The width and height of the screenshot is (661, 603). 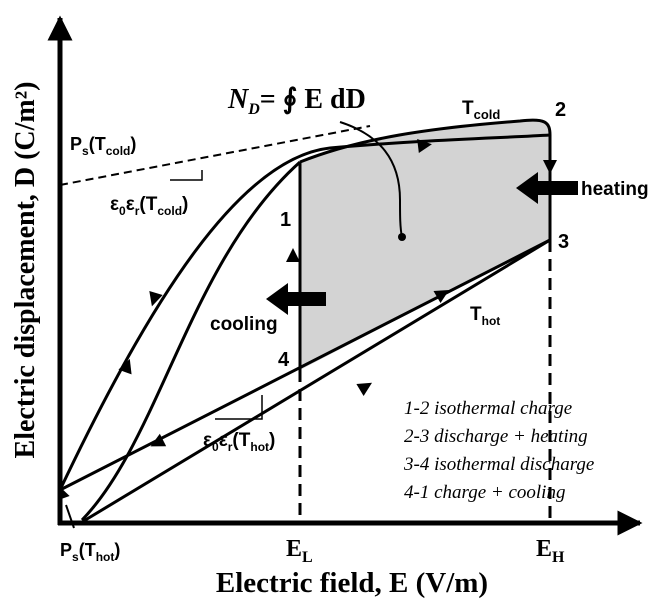 I want to click on y-axis-label: Electric displacement, D (C/m²), so click(x=25, y=270).